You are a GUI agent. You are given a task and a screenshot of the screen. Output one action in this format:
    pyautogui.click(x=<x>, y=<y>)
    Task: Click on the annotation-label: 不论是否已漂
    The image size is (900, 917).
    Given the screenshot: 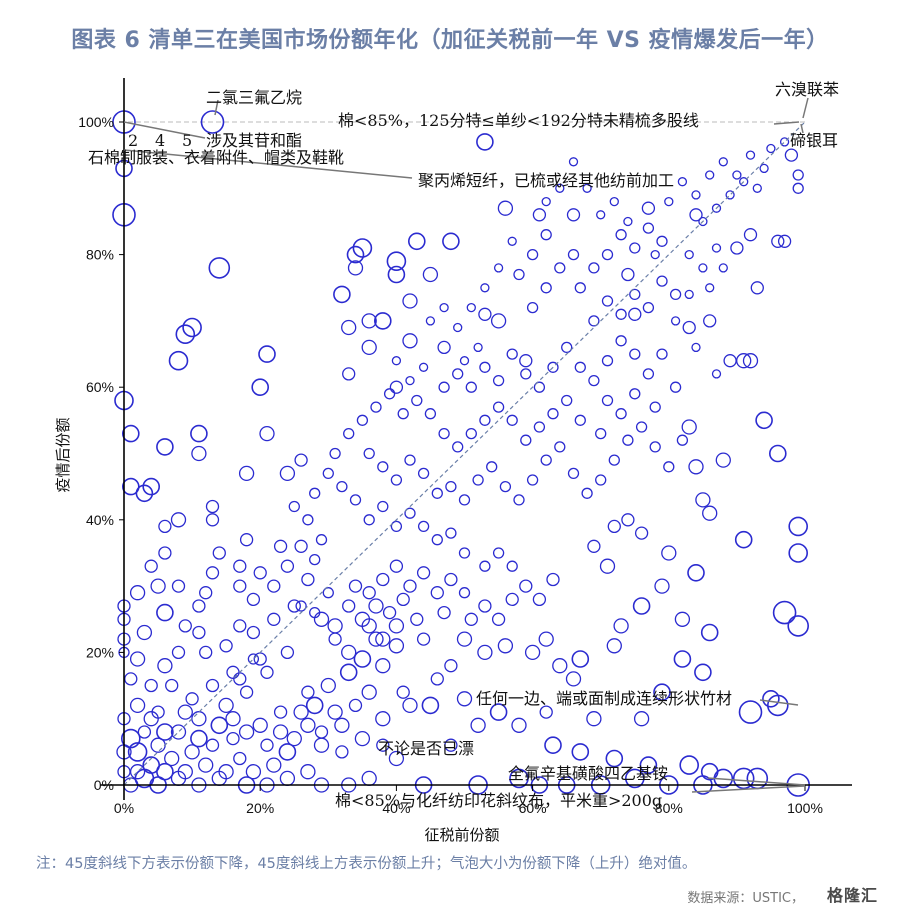 What is the action you would take?
    pyautogui.click(x=426, y=748)
    